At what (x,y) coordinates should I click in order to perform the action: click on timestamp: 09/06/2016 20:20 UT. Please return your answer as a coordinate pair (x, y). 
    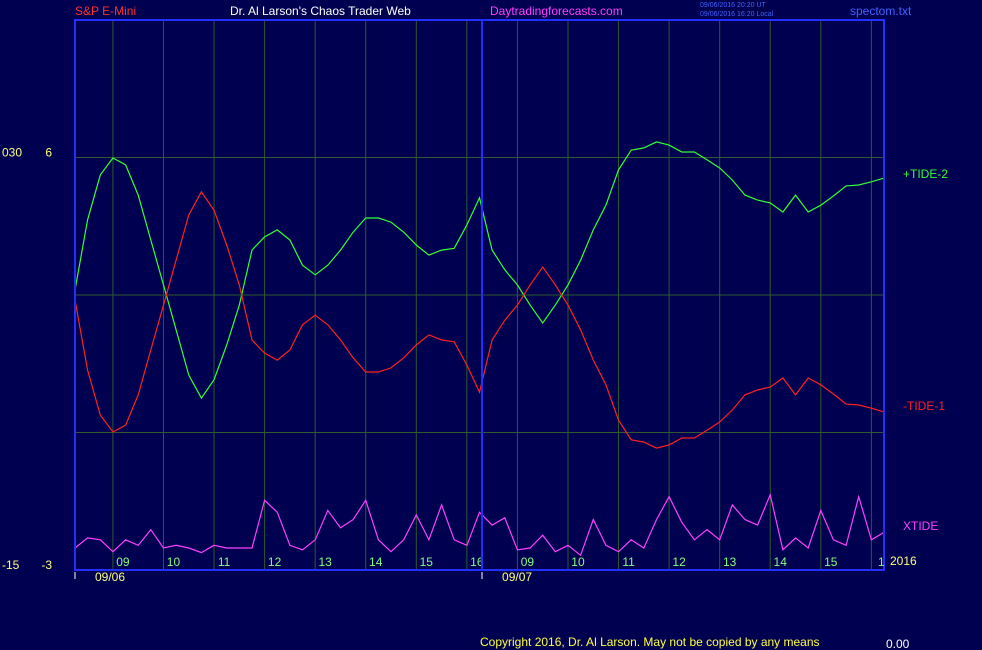
    Looking at the image, I should click on (733, 5).